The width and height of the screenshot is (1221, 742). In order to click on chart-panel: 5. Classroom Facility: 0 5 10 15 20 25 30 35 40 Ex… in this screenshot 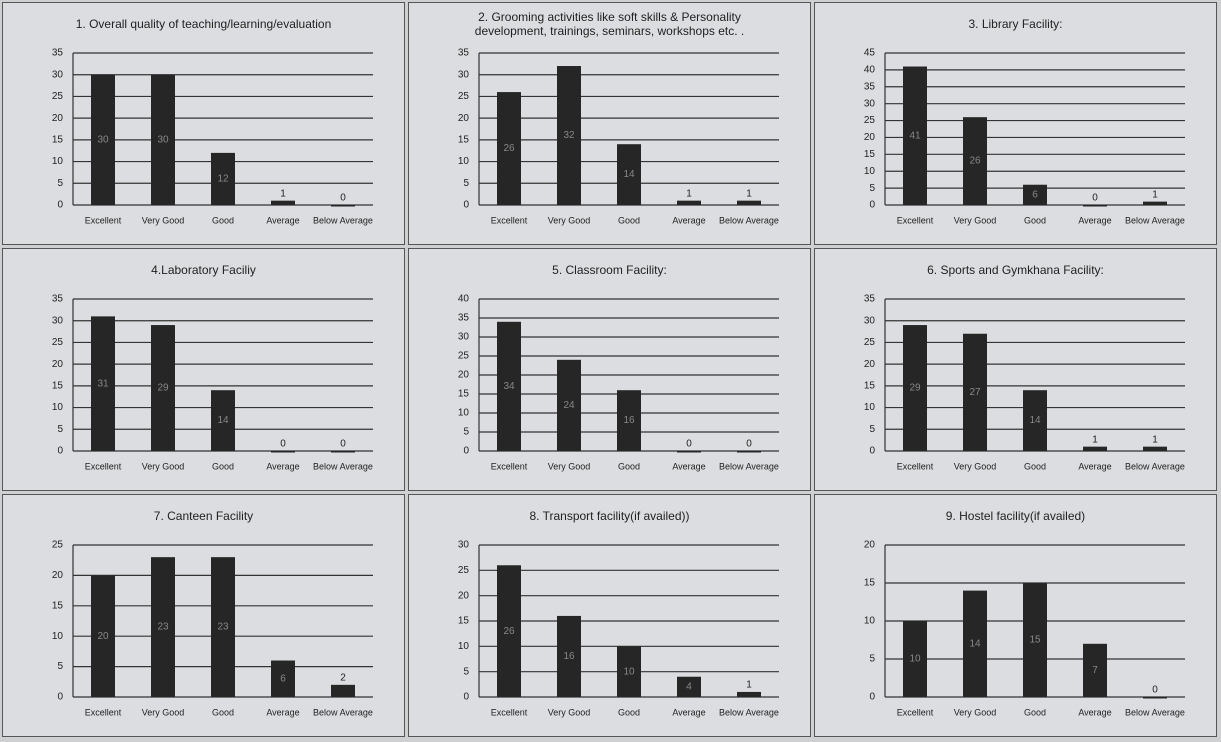, I will do `click(609, 369)`.